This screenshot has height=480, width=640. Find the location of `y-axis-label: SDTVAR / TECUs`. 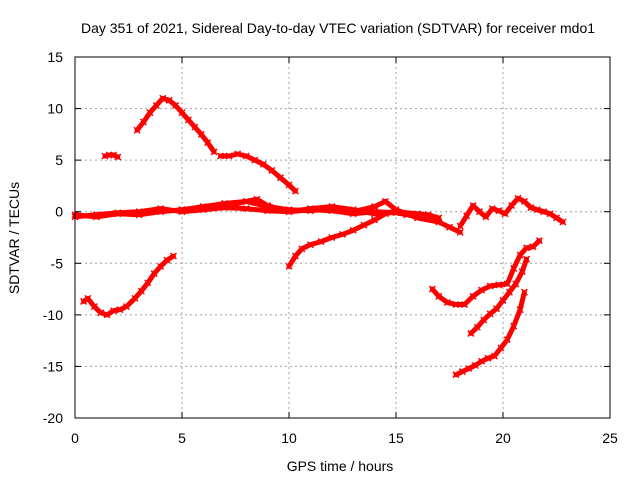

y-axis-label: SDTVAR / TECUs is located at coordinates (14, 238).